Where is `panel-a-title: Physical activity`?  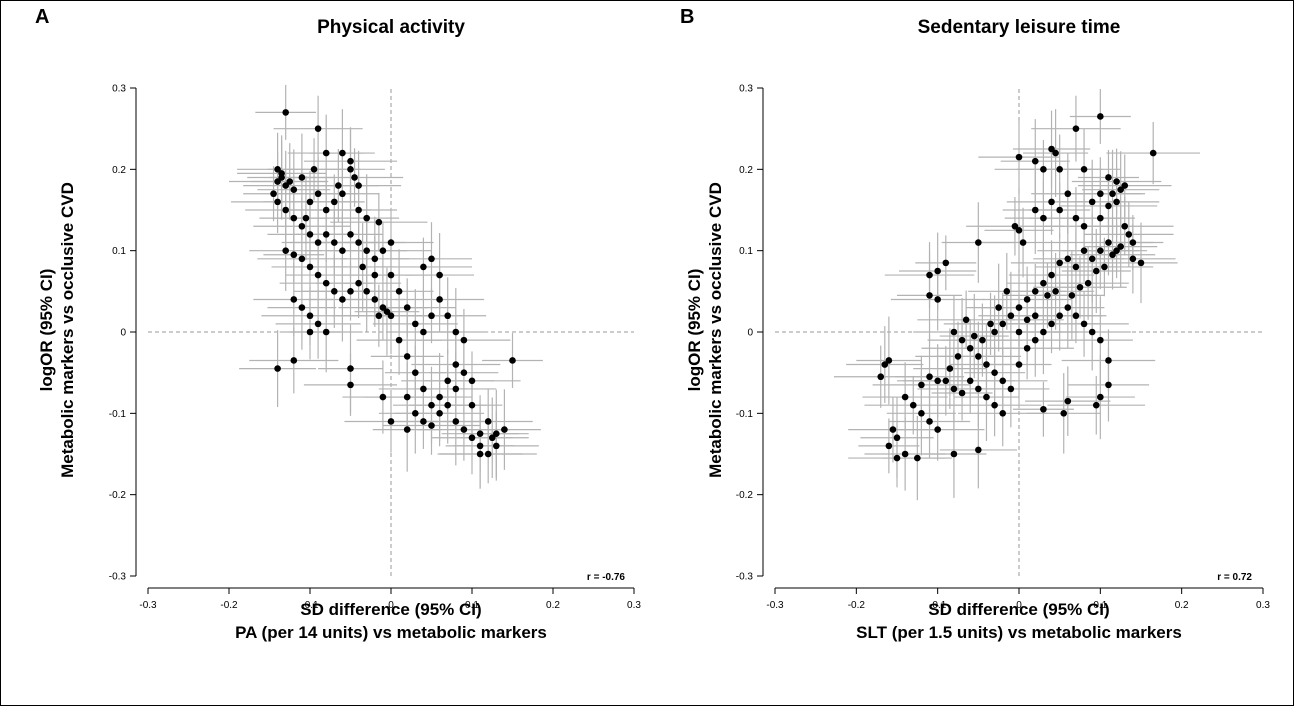 panel-a-title: Physical activity is located at coordinates (391, 27).